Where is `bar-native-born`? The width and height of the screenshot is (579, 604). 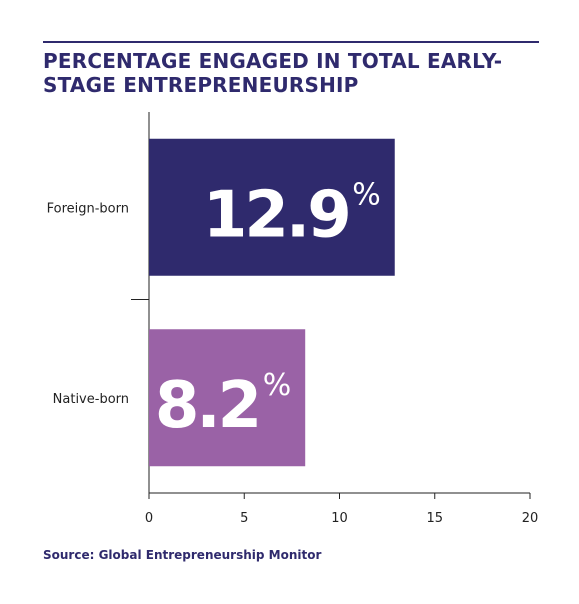 bar-native-born is located at coordinates (227, 398).